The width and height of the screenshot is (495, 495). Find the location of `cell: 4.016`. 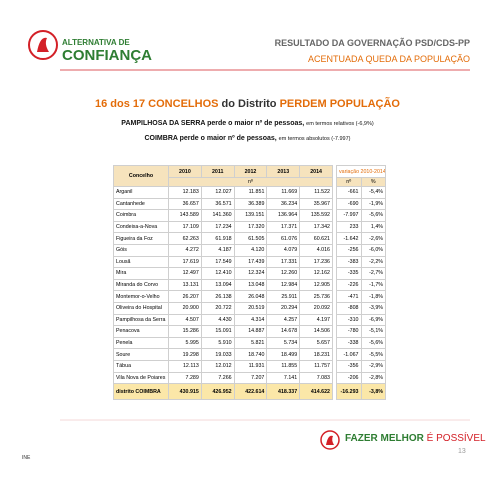

cell: 4.016 is located at coordinates (316, 250).